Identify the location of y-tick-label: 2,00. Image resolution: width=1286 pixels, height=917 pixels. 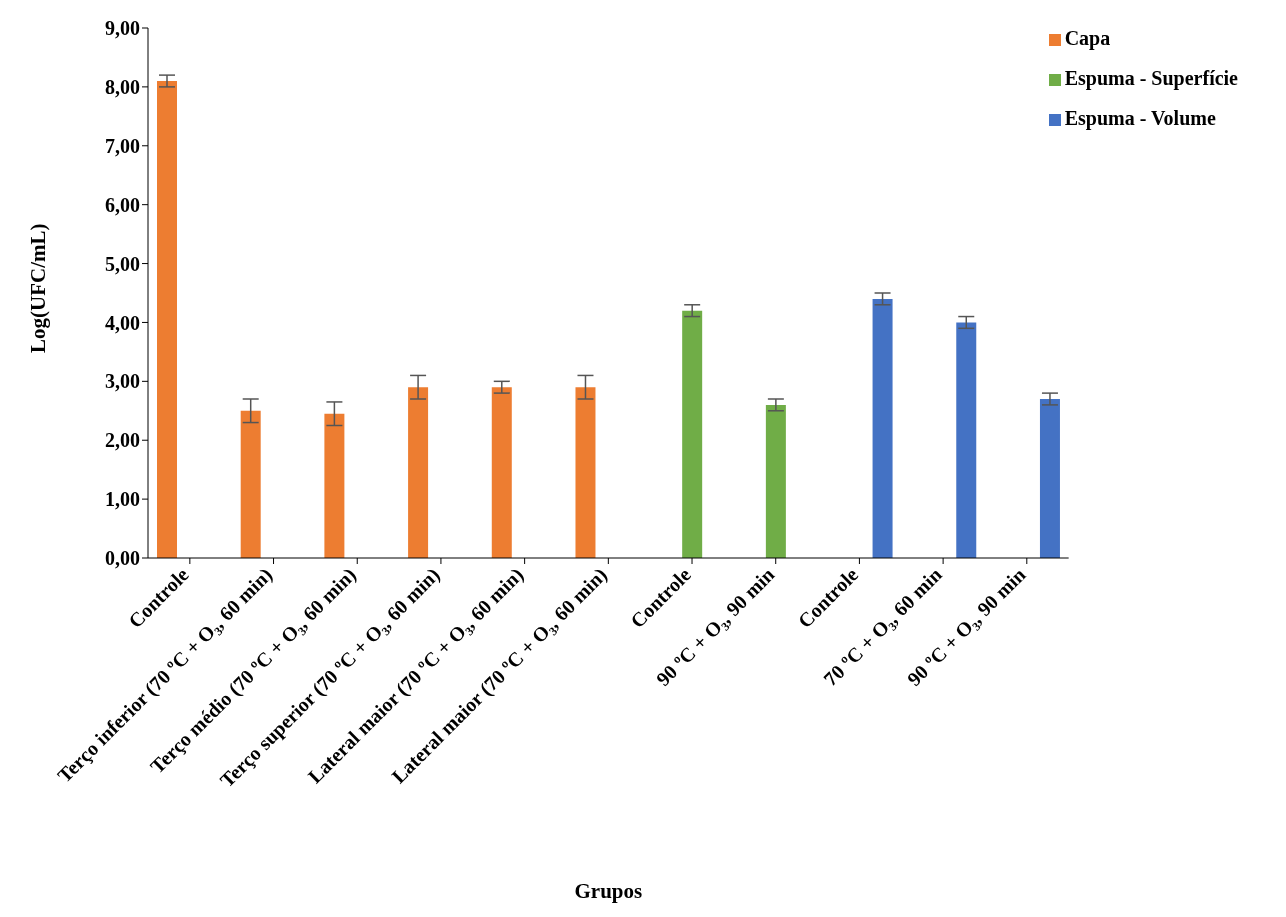
(122, 440).